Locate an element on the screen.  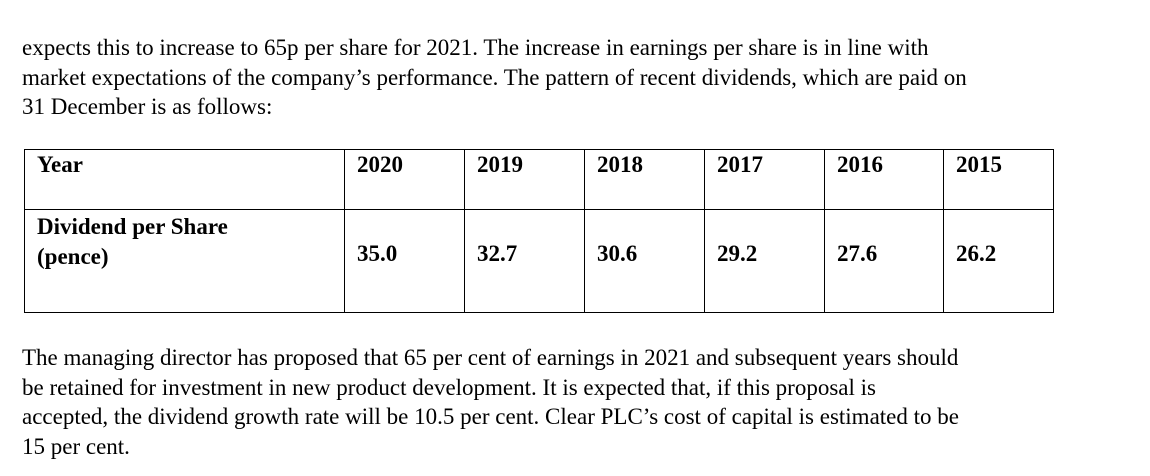
year-cell: 2015 is located at coordinates (998, 179).